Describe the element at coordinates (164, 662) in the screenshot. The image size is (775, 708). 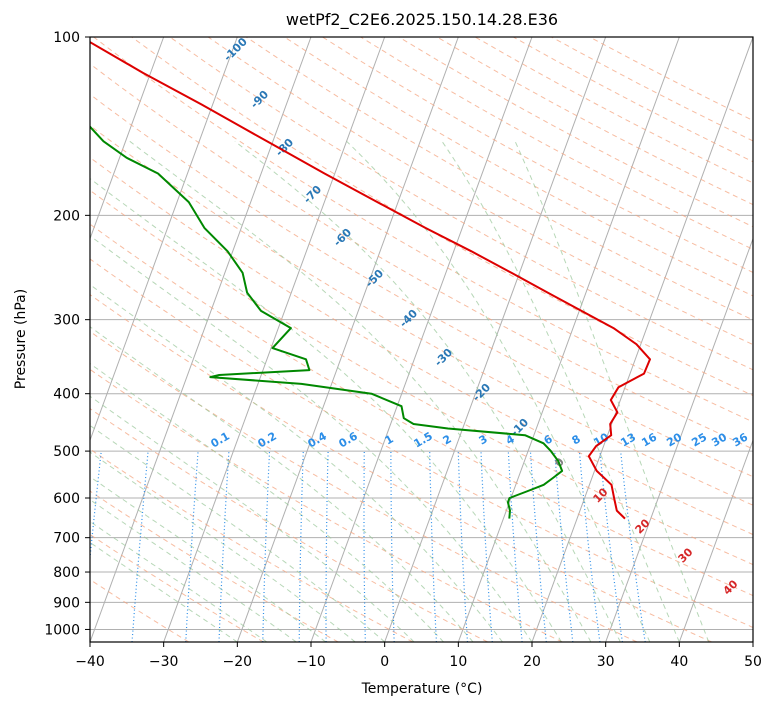
I see `x-tick-label: −30` at that location.